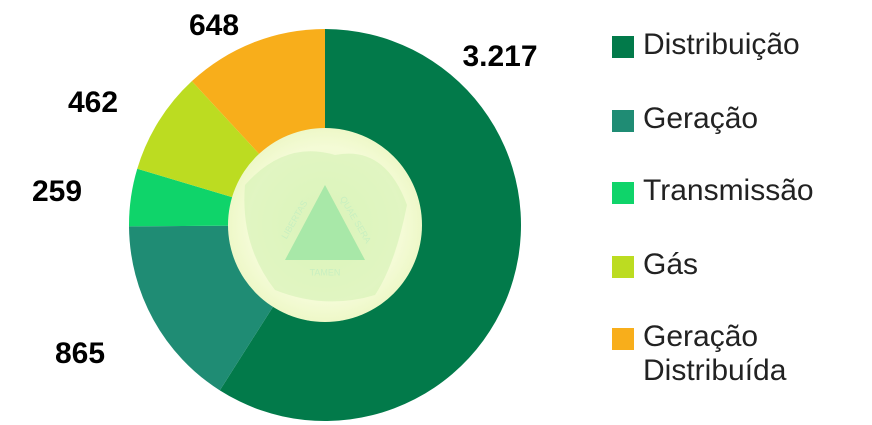  What do you see at coordinates (728, 190) in the screenshot?
I see `legend-label: Transmissão` at bounding box center [728, 190].